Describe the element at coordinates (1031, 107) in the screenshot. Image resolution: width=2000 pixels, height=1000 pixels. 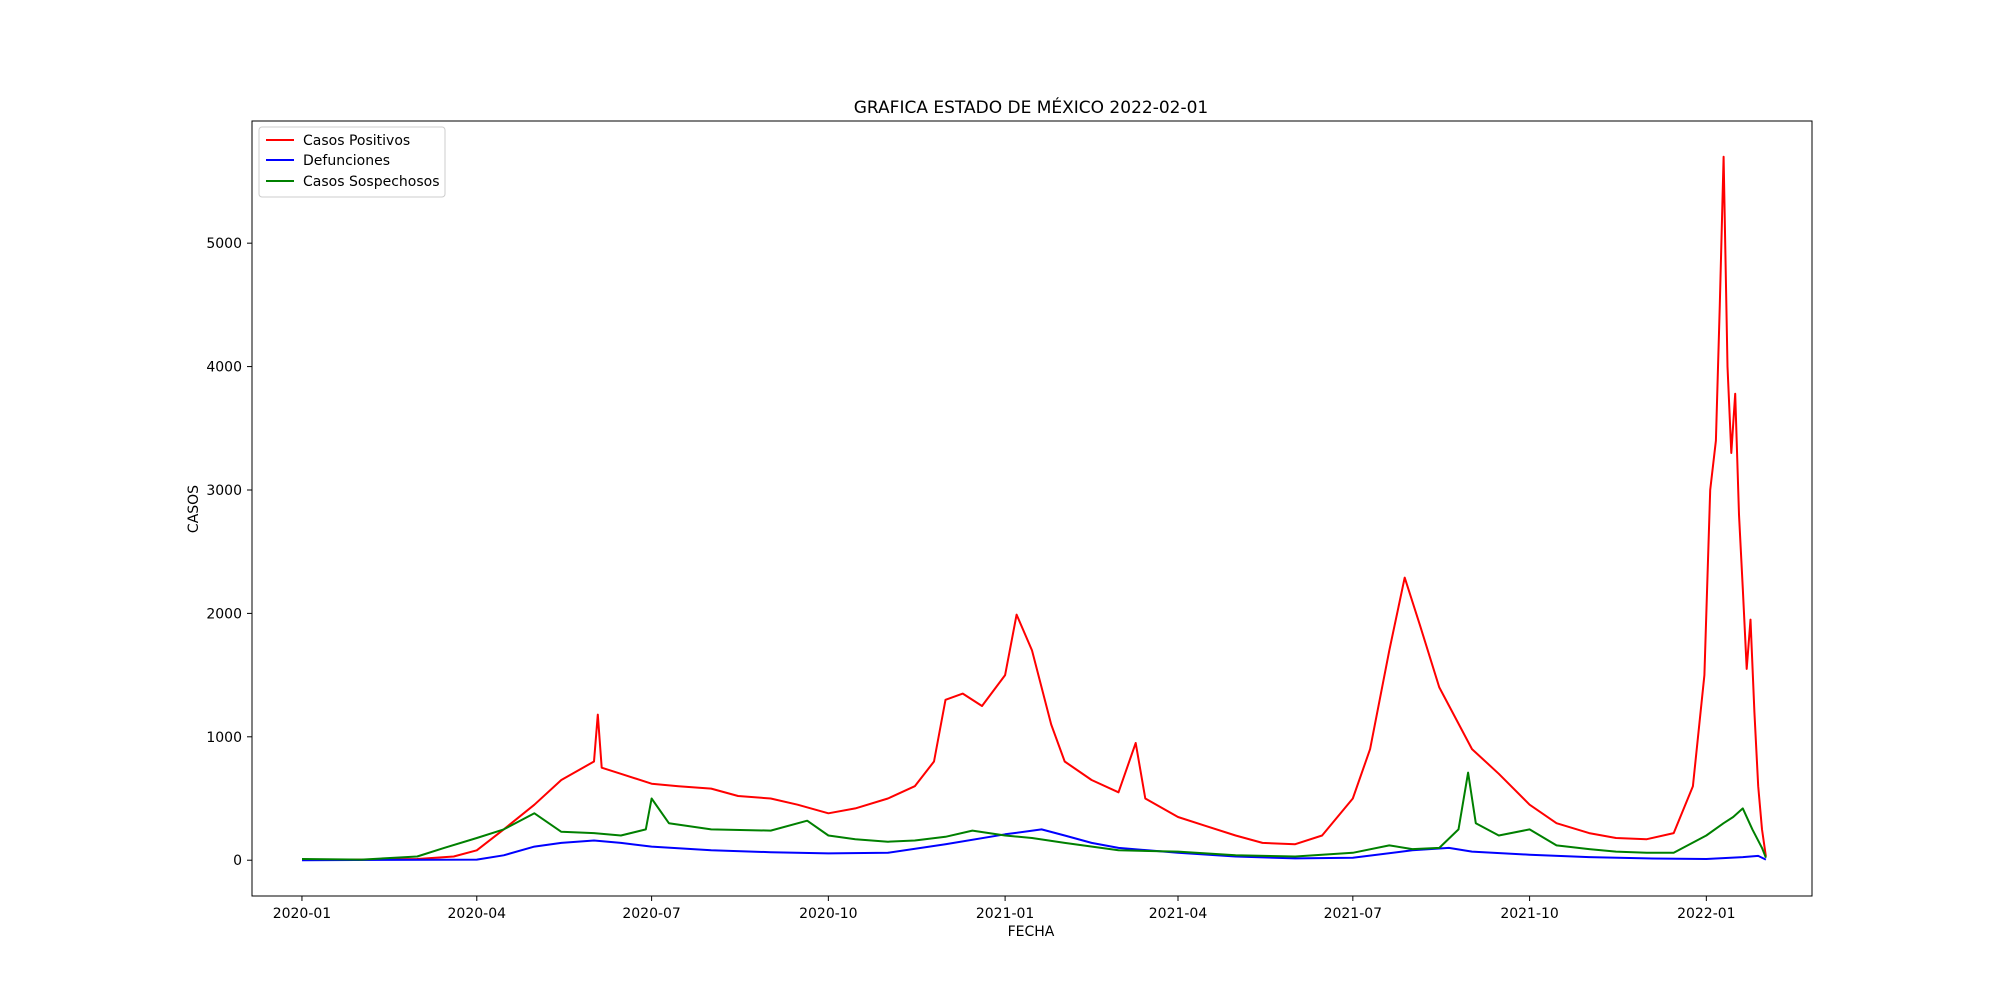
I see `chart-title: GRAFICA ESTADO DE MÉXICO 2022-02-01` at that location.